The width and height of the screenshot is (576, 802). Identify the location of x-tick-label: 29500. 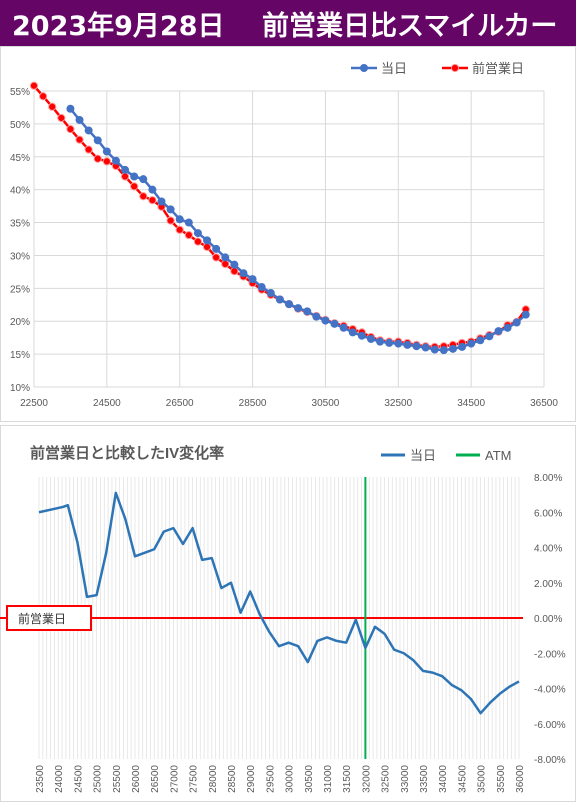
(270, 779).